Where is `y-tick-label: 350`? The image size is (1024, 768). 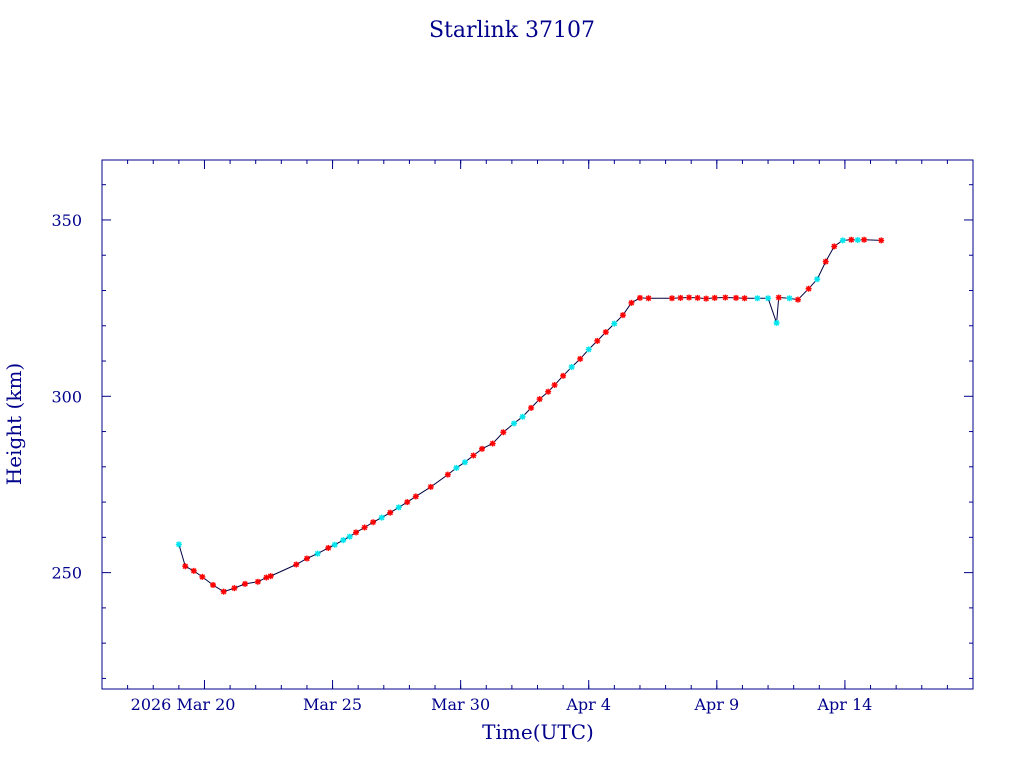
y-tick-label: 350 is located at coordinates (66, 220).